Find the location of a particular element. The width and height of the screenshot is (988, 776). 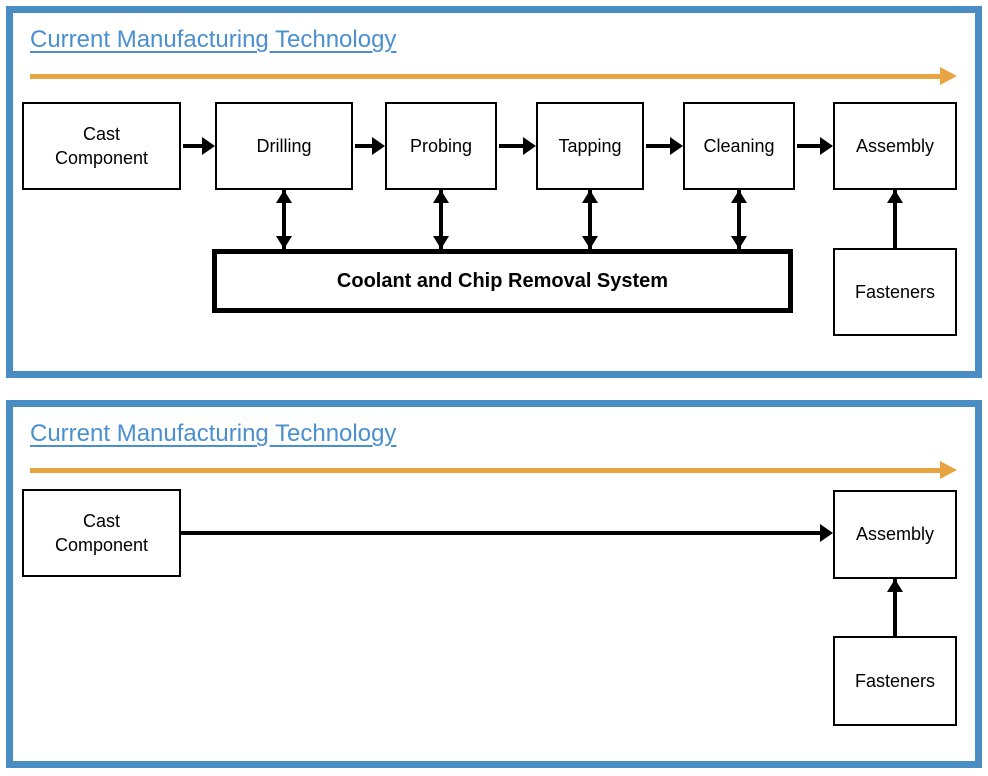

flow-arrow-tapping-cleaning-icon is located at coordinates (664, 146).